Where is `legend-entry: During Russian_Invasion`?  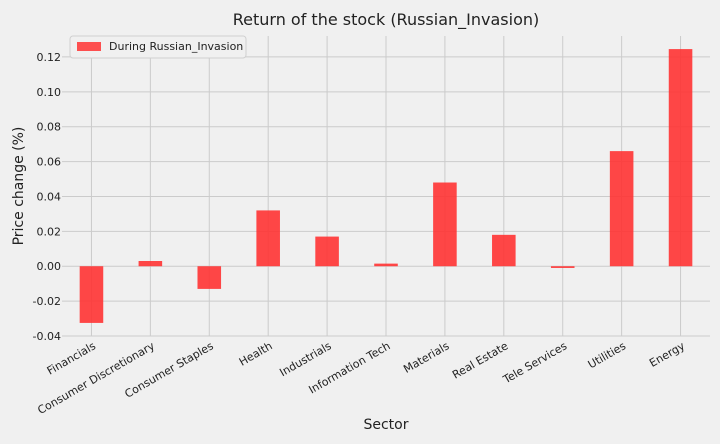
legend-entry: During Russian_Invasion is located at coordinates (176, 46).